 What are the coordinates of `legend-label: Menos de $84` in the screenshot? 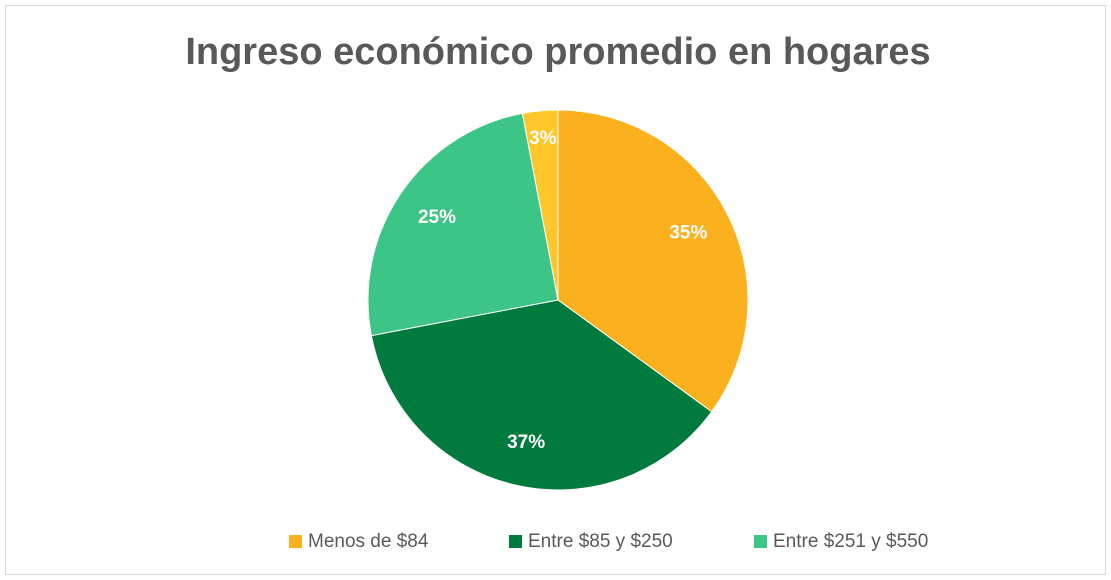 It's located at (368, 541).